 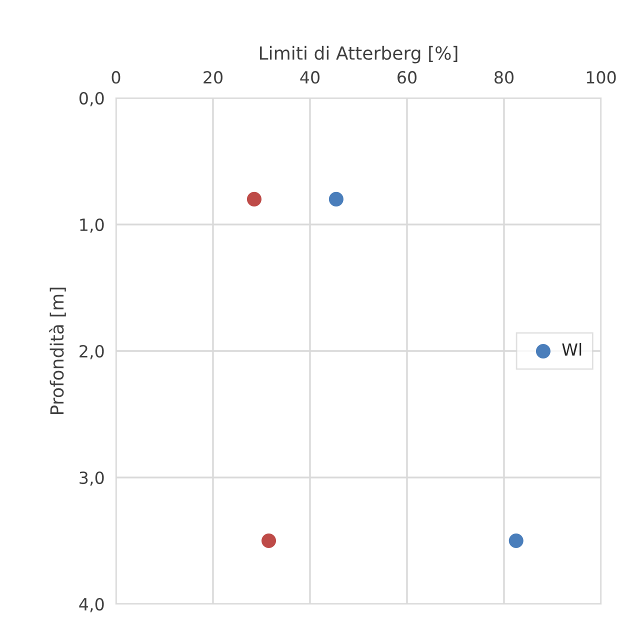 I want to click on y-tick-label: 0,0, so click(x=91, y=99).